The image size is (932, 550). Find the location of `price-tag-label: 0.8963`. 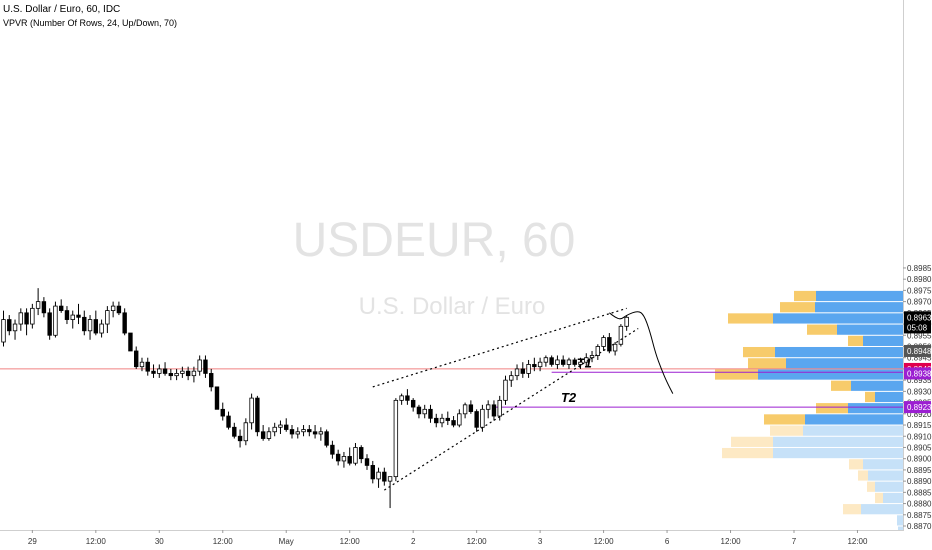

price-tag-label: 0.8963 is located at coordinates (919, 317).